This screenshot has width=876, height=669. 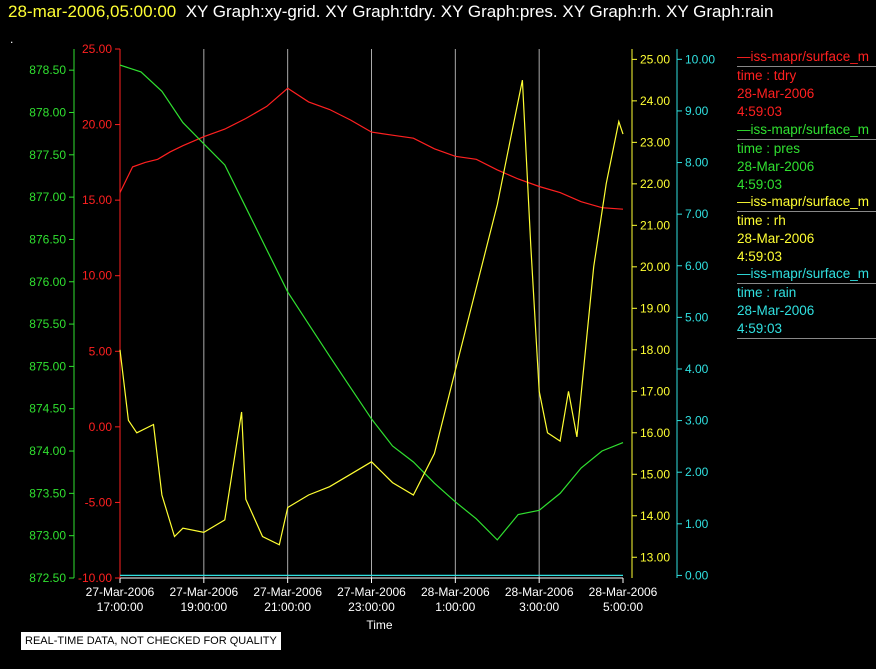 I want to click on x-tick-label-time: 5:00:00, so click(x=623, y=607).